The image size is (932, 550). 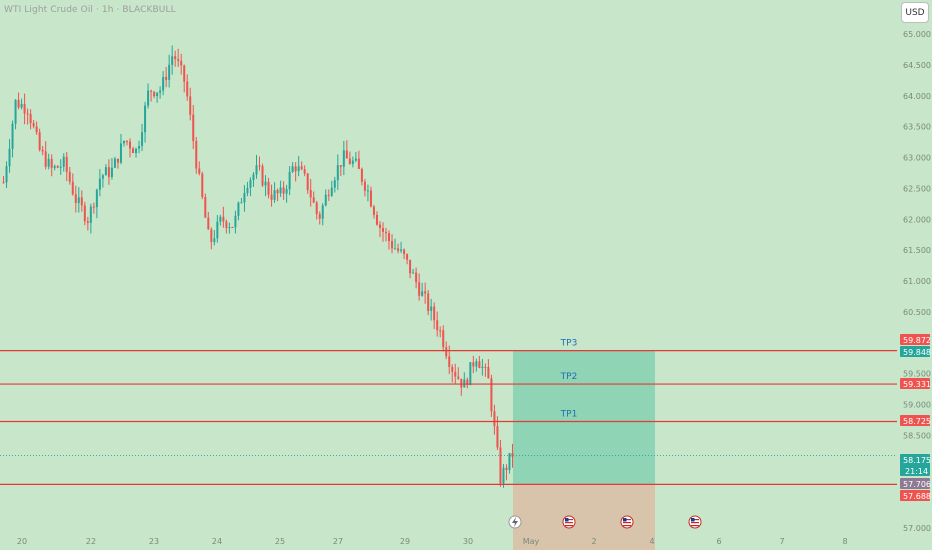 I want to click on label-tp2: TP2, so click(x=569, y=377).